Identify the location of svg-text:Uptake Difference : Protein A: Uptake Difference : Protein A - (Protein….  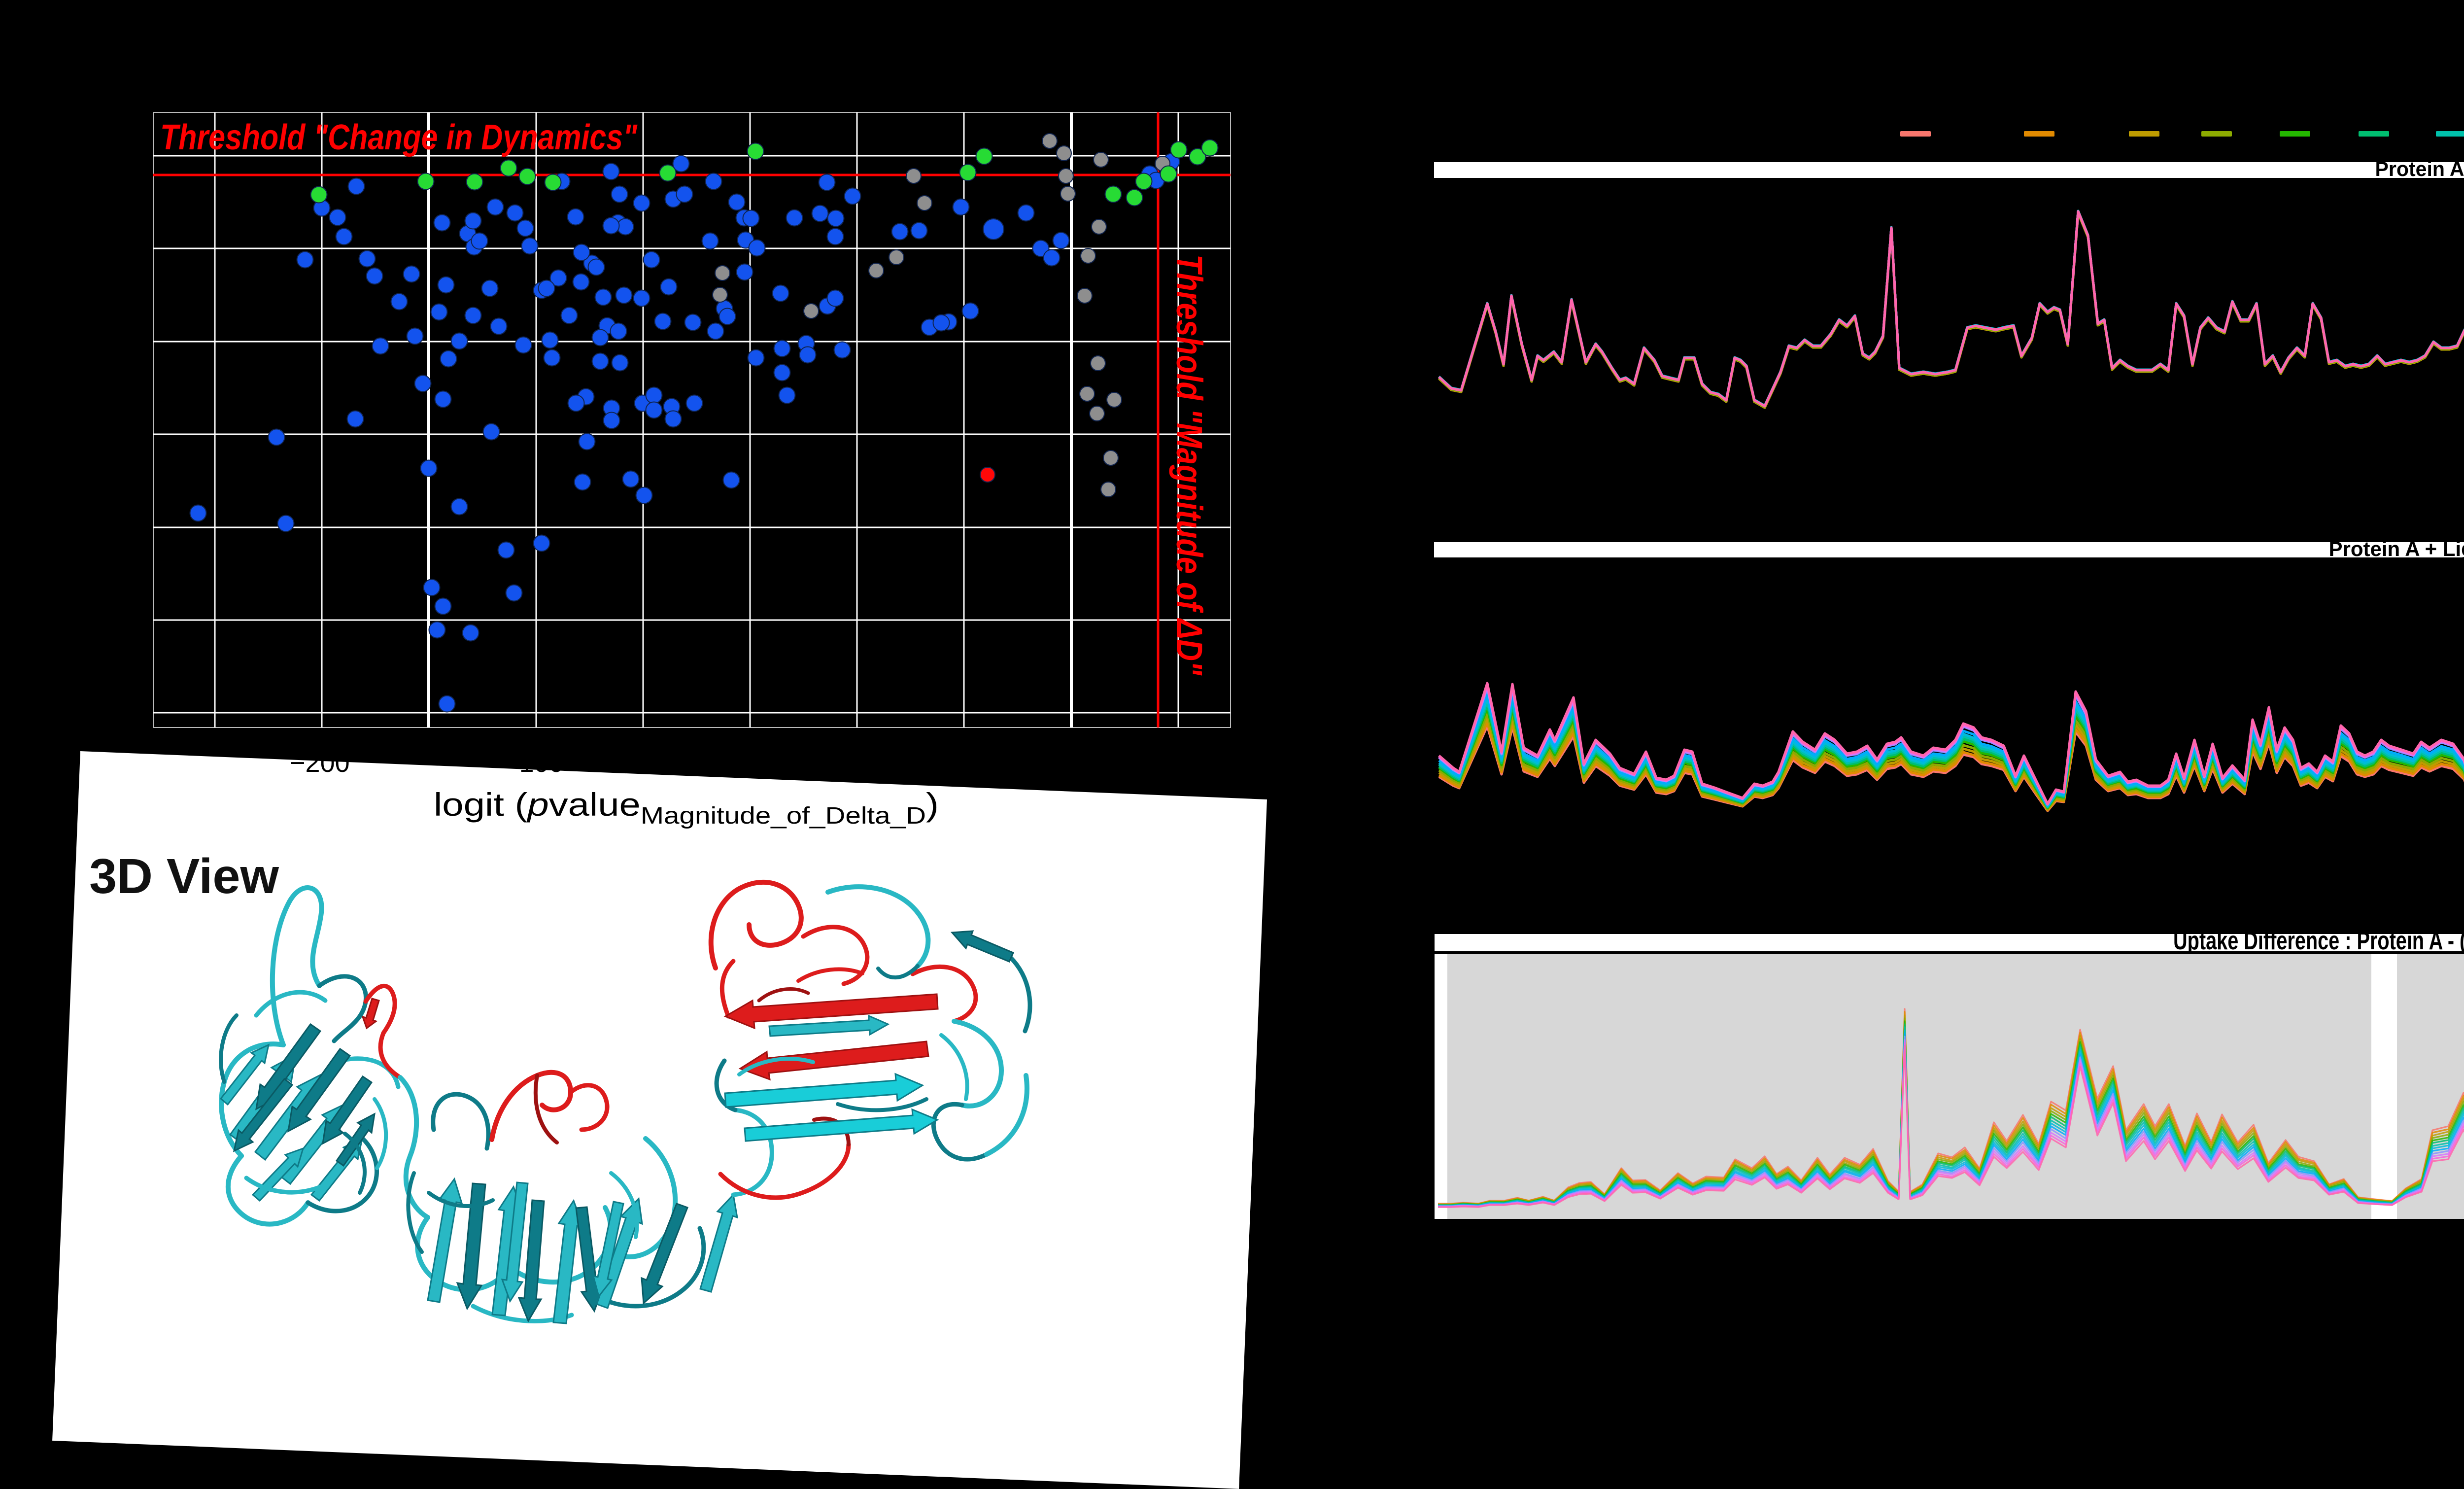
(2318, 941).